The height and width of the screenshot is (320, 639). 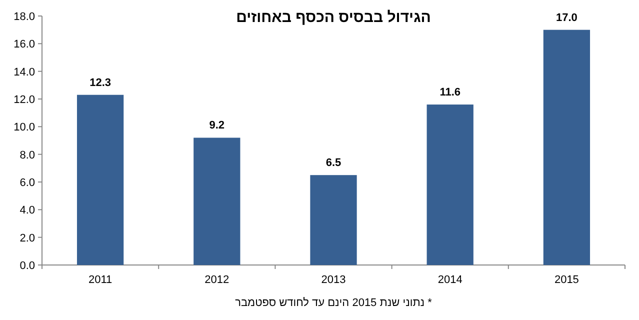 I want to click on data-label: 11.6, so click(x=450, y=92).